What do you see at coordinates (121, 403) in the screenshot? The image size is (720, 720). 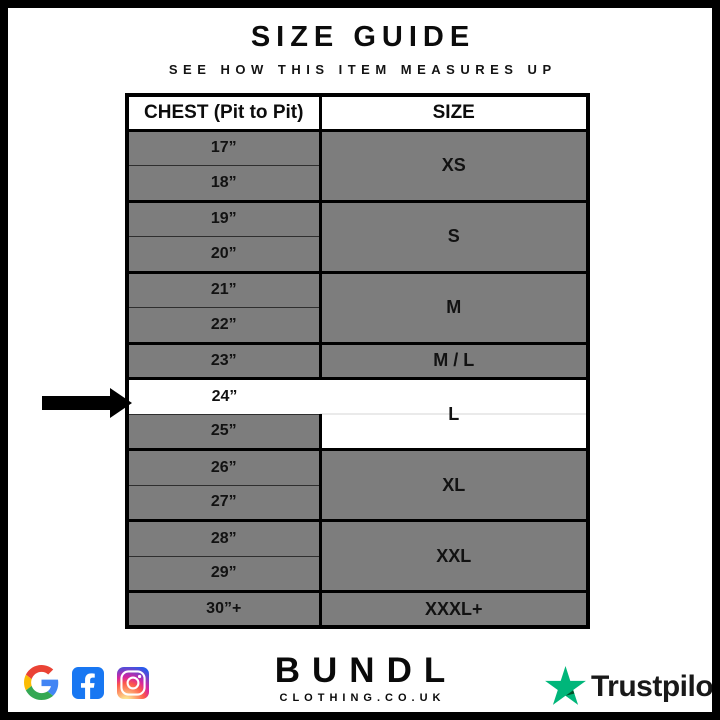 I see `arrow-head` at bounding box center [121, 403].